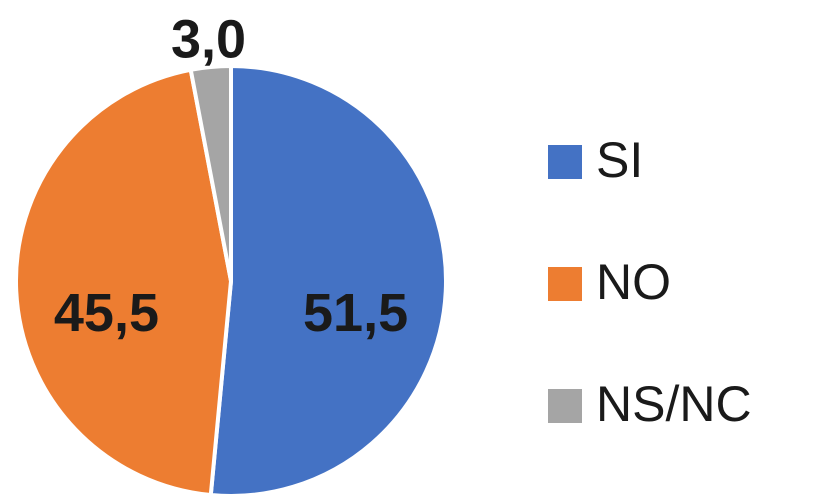  What do you see at coordinates (633, 282) in the screenshot?
I see `legend-label: NO` at bounding box center [633, 282].